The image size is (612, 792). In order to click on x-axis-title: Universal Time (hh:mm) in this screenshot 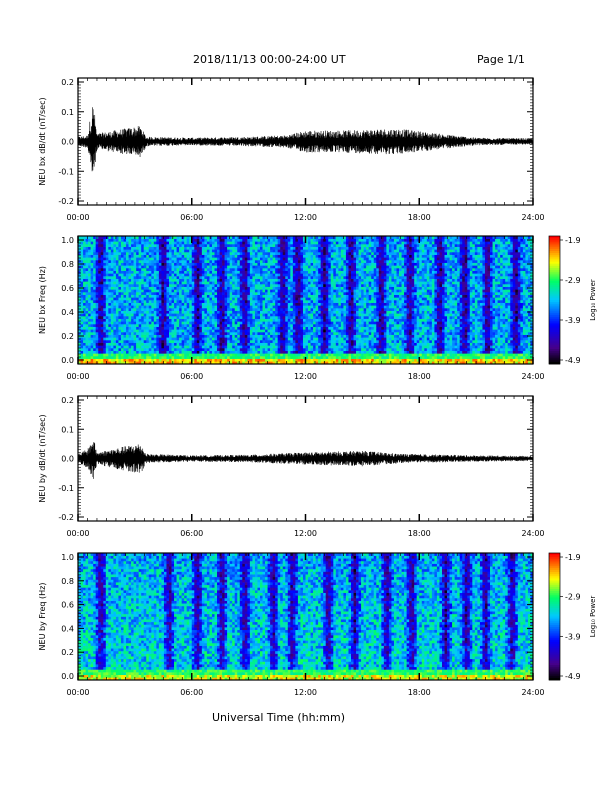, I will do `click(278, 717)`.